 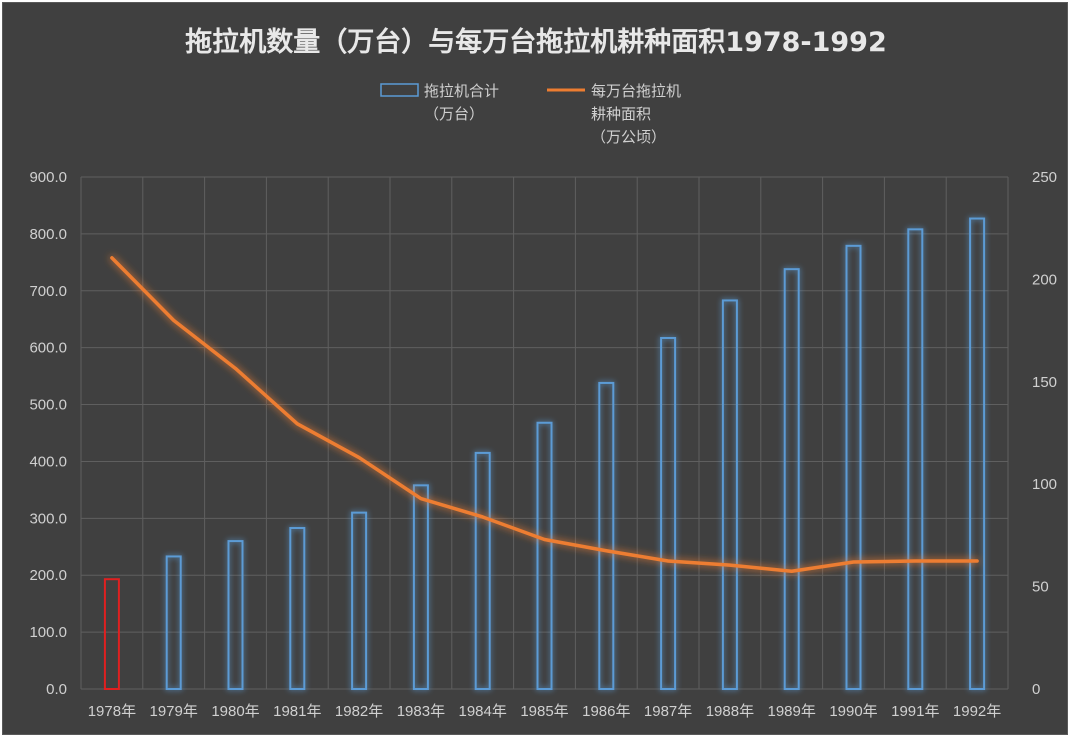 What do you see at coordinates (544, 555) in the screenshot?
I see `bar-1985年` at bounding box center [544, 555].